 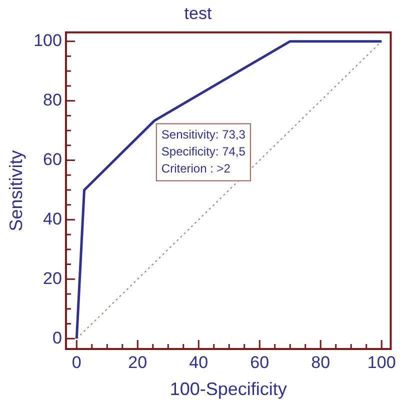 I want to click on x-tick-label: 60, so click(x=260, y=362).